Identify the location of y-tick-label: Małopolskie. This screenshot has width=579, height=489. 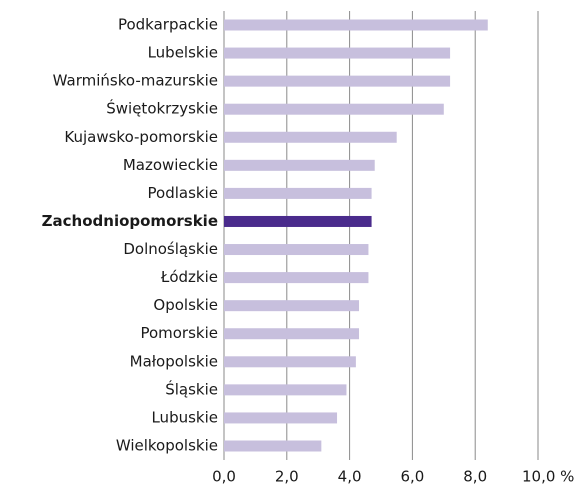
(174, 361).